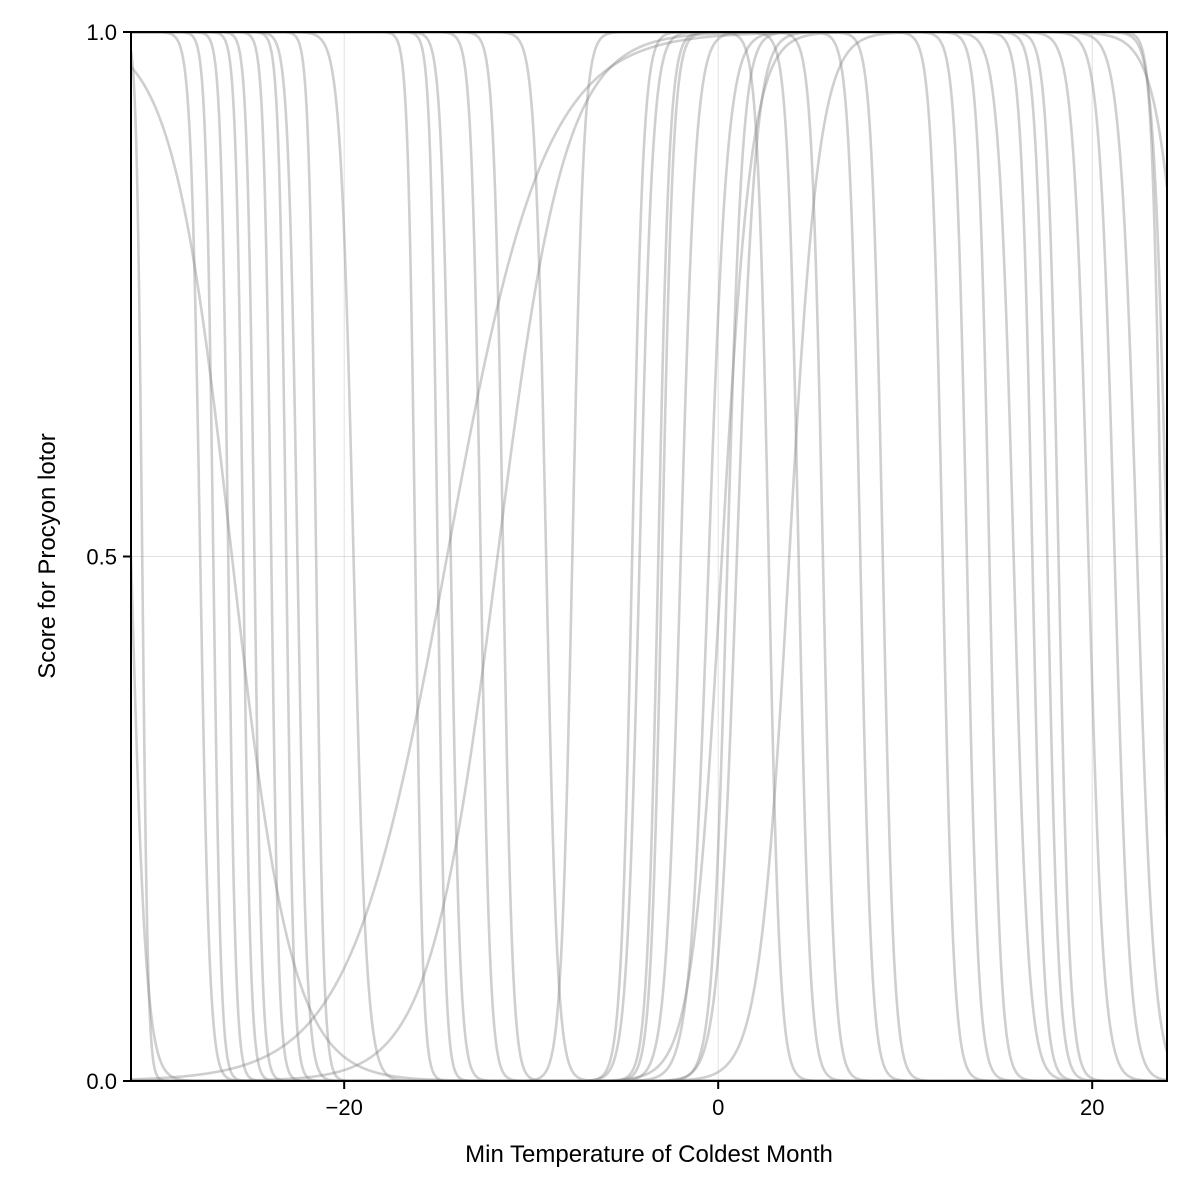 The height and width of the screenshot is (1200, 1200). Describe the element at coordinates (101, 32) in the screenshot. I see `y-tick-label: 1.0` at that location.